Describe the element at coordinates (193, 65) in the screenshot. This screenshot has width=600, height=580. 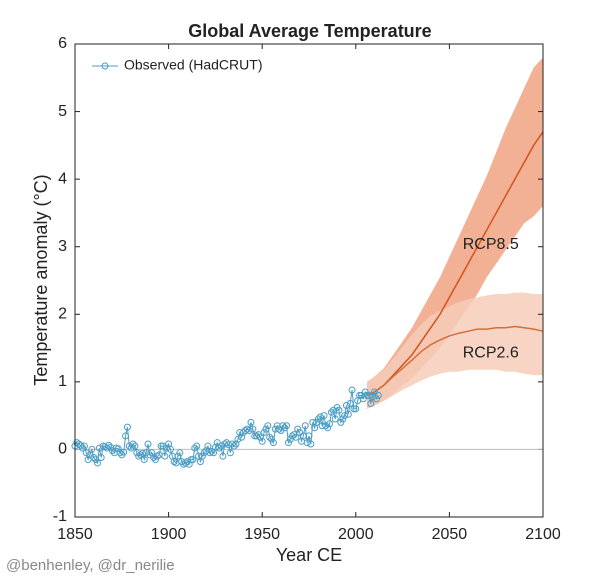
I see `legend-label: Observed (HadCRUT)` at that location.